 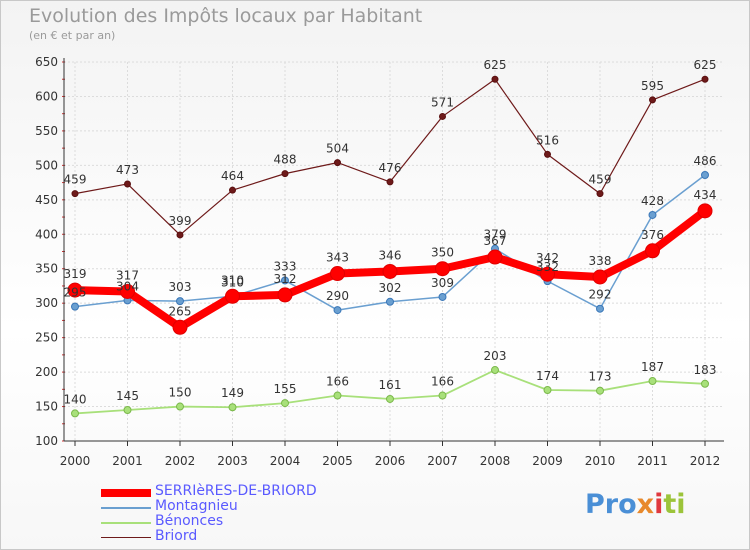 What do you see at coordinates (46, 200) in the screenshot?
I see `y-tick-label: 450` at bounding box center [46, 200].